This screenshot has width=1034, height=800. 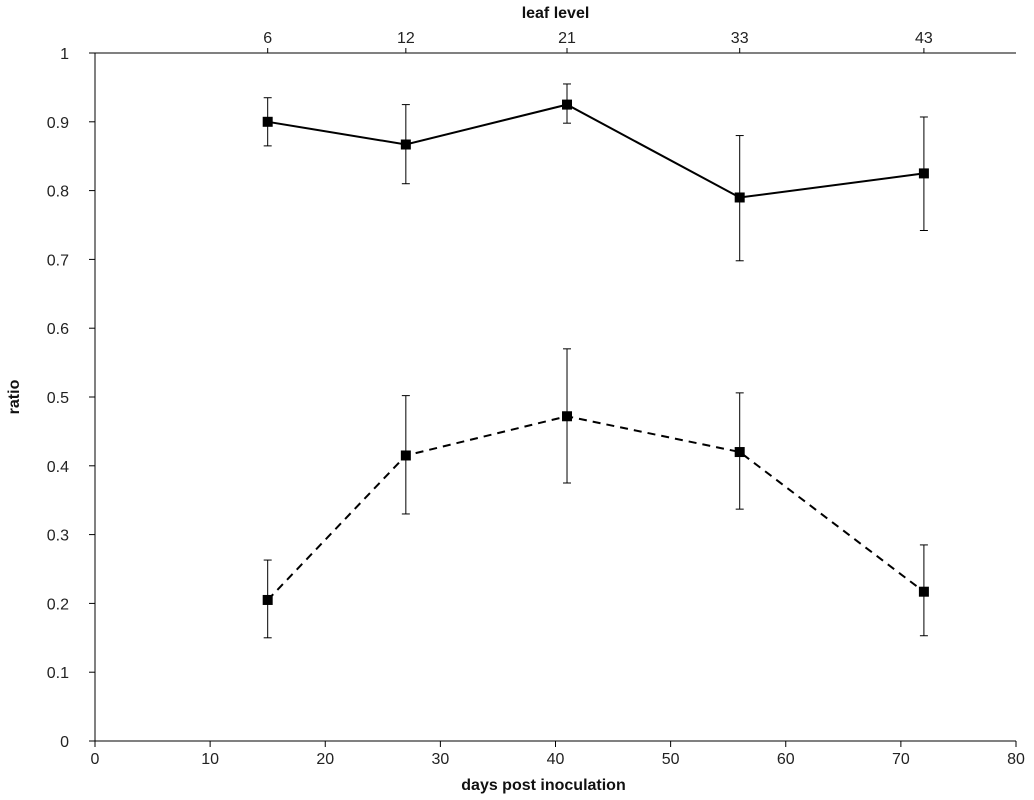 What do you see at coordinates (58, 536) in the screenshot?
I see `y-tick-label: 0.3` at bounding box center [58, 536].